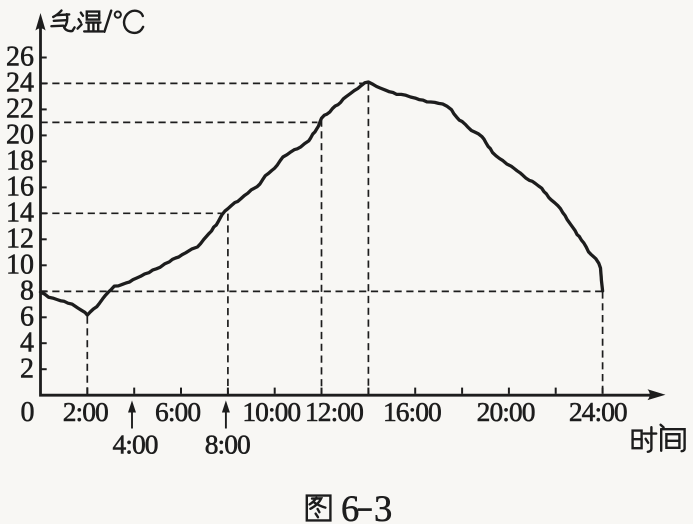  What do you see at coordinates (20, 83) in the screenshot?
I see `svg-text: 24` at bounding box center [20, 83].